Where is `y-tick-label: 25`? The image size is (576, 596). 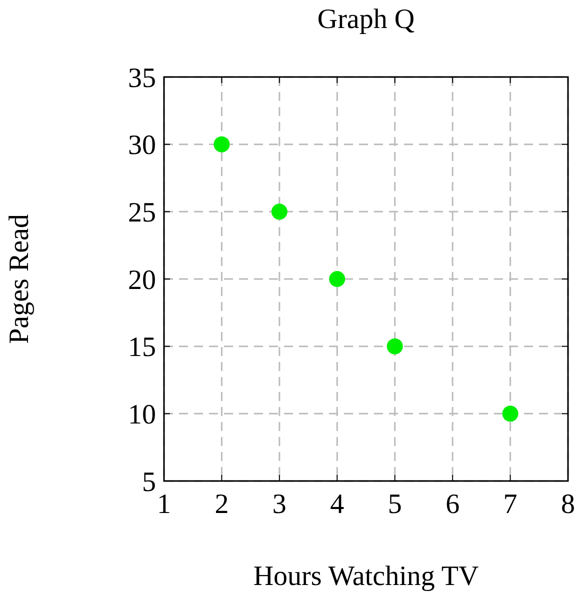
y-tick-label: 25 is located at coordinates (142, 212).